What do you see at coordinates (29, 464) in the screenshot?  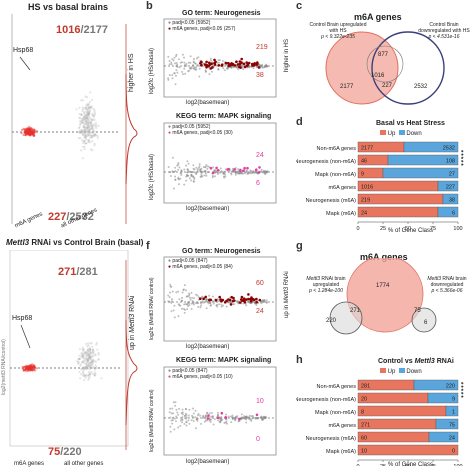 I see `panel-e-xlabel-left: m6A genes` at bounding box center [29, 464].